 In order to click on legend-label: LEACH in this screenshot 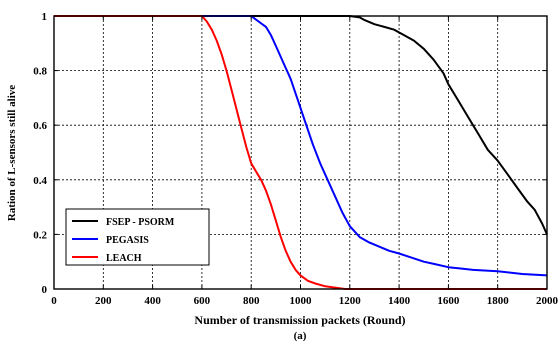, I will do `click(124, 258)`.